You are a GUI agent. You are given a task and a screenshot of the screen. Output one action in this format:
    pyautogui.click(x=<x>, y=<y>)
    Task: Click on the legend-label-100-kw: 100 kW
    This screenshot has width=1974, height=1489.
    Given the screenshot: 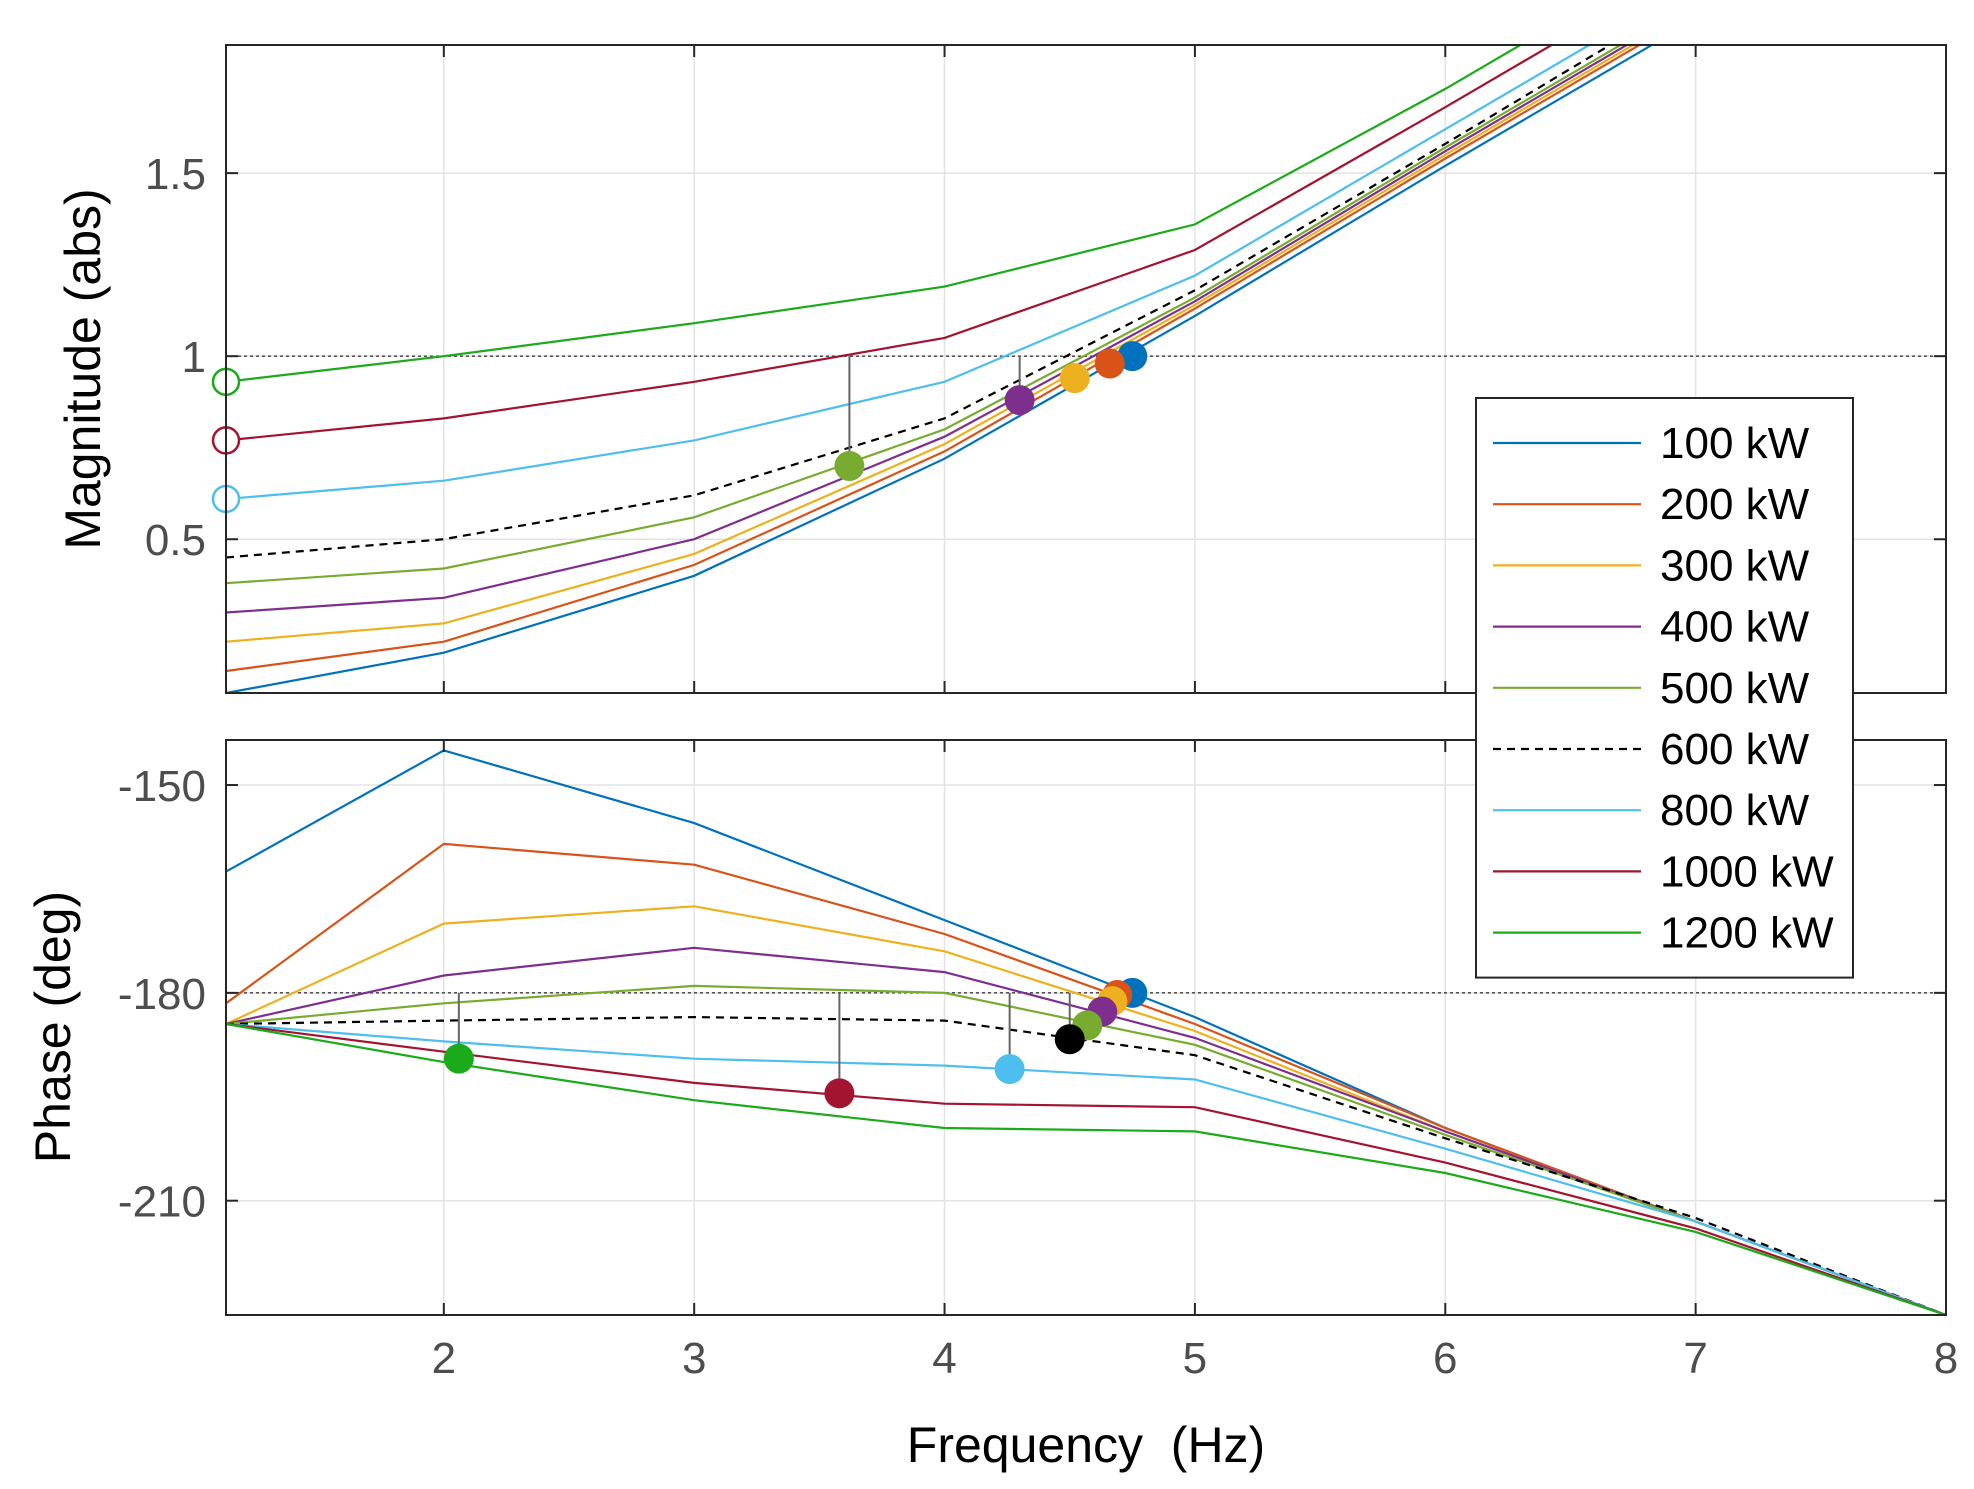 What is the action you would take?
    pyautogui.click(x=1735, y=443)
    